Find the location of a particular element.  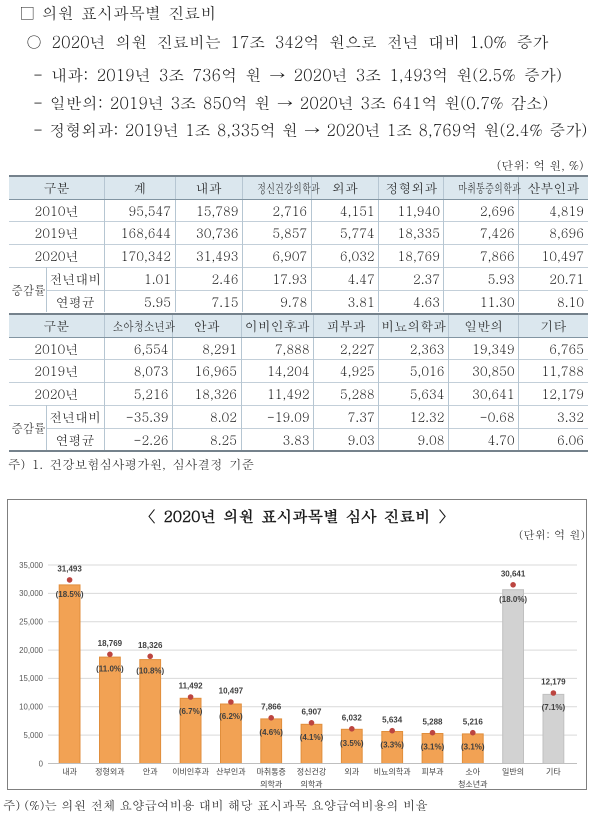

svg-text: 25,000 is located at coordinates (31, 622).